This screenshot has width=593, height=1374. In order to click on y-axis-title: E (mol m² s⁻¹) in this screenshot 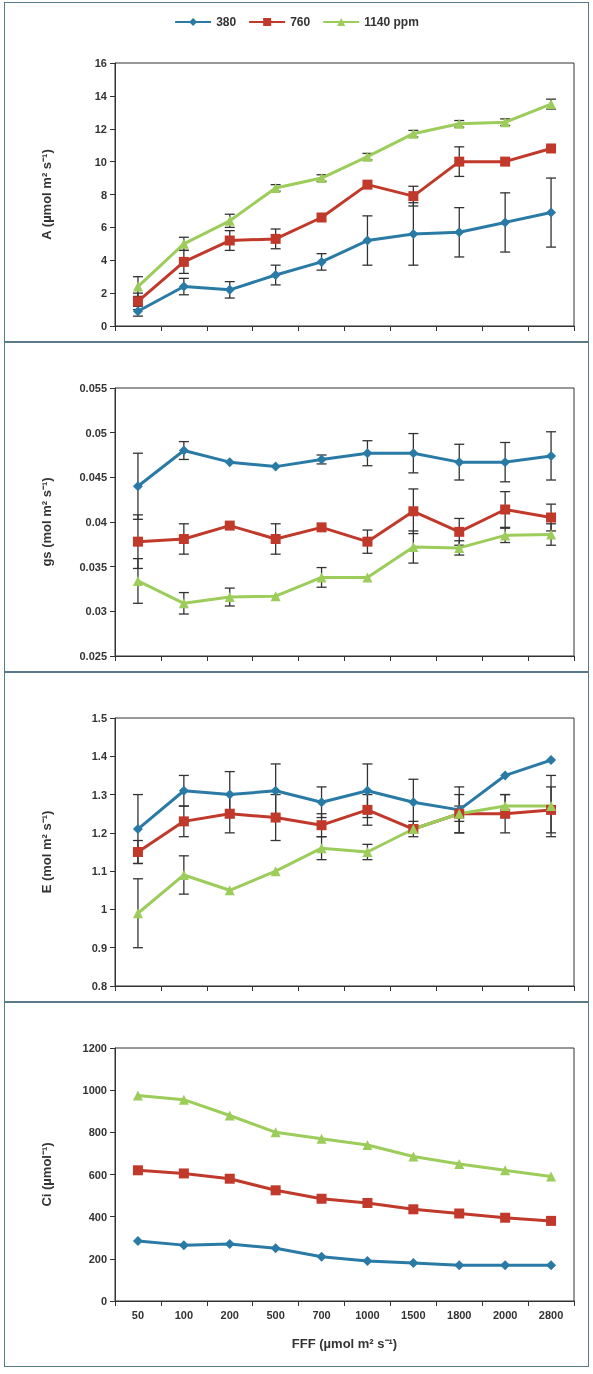, I will do `click(46, 852)`.